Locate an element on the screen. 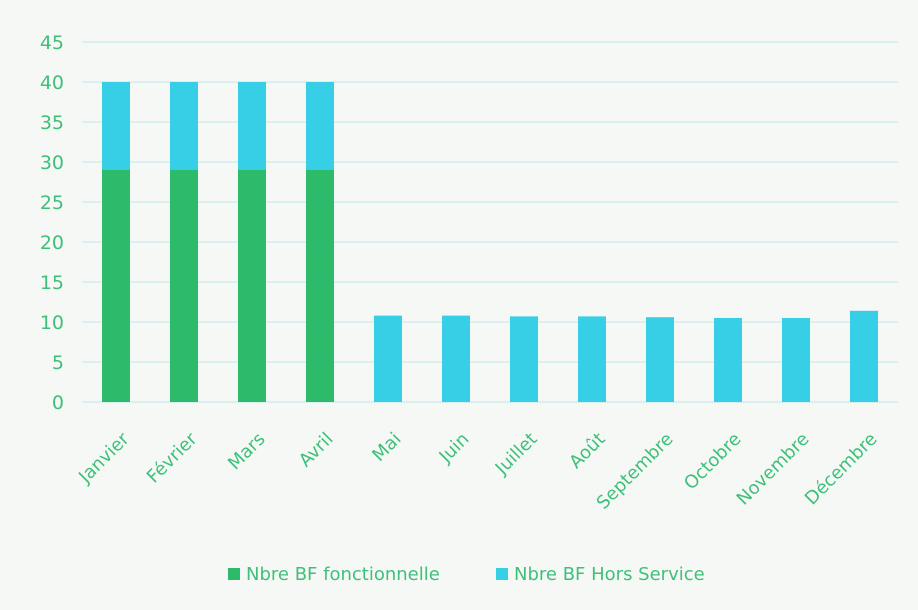 This screenshot has height=610, width=918. y-tick-label: 35 is located at coordinates (52, 123).